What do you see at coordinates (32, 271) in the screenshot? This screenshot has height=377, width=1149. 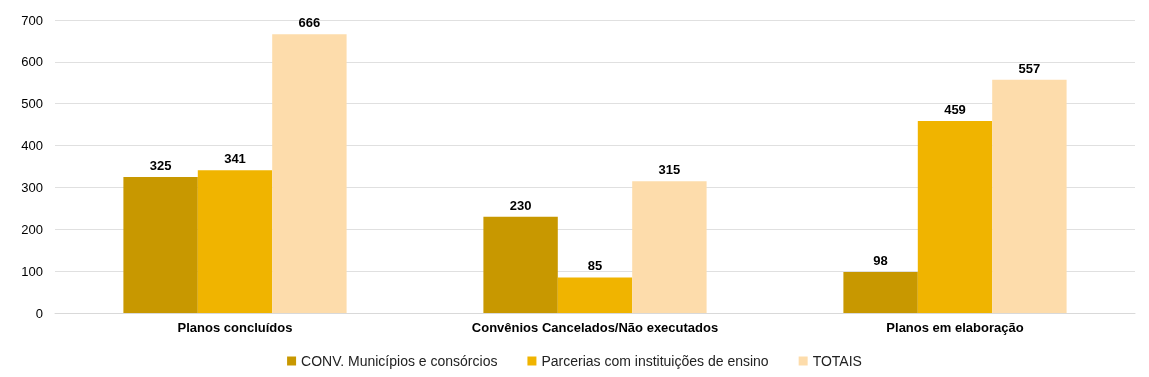 I see `y-tick-label: 100` at bounding box center [32, 271].